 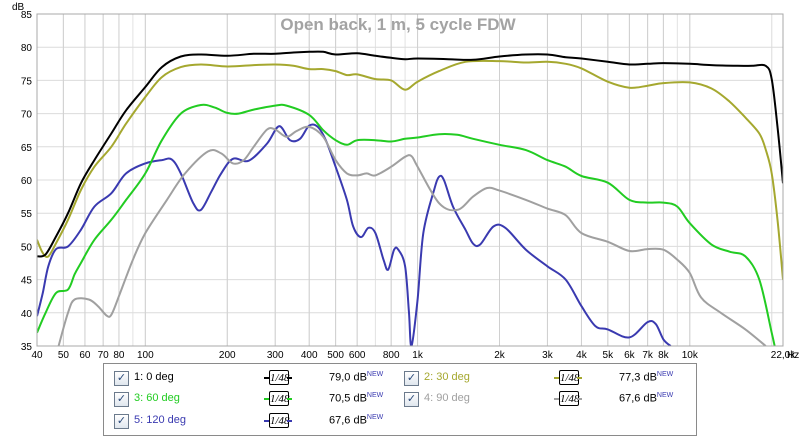 I want to click on y-tick-label: 60, so click(x=27, y=181).